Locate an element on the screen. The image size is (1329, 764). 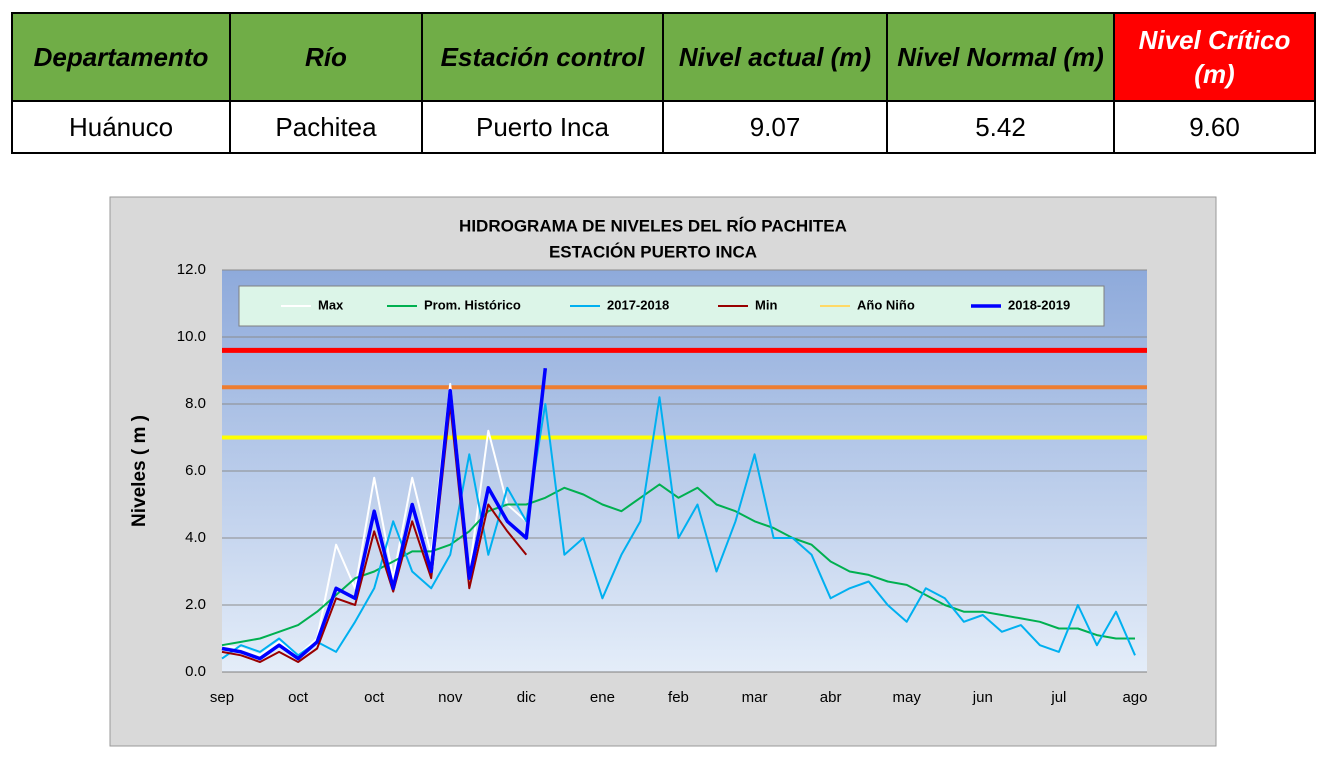
x-tick-label: nov is located at coordinates (450, 697).